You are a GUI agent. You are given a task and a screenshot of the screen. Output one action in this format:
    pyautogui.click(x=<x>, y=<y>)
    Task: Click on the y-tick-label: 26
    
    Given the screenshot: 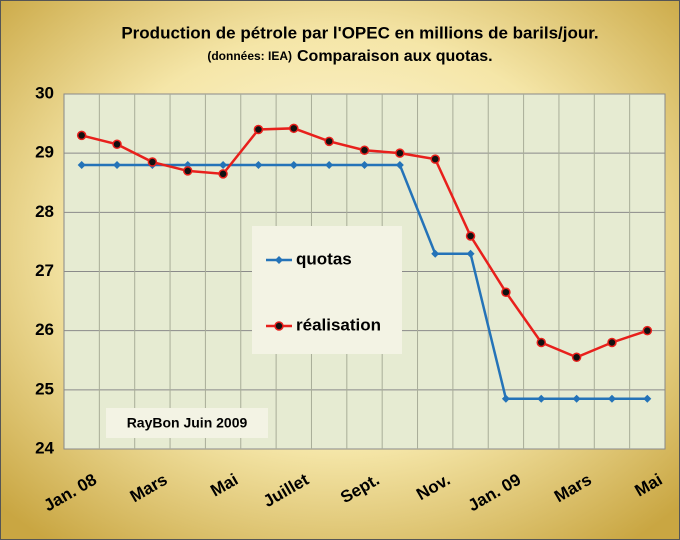 What is the action you would take?
    pyautogui.click(x=44, y=329)
    